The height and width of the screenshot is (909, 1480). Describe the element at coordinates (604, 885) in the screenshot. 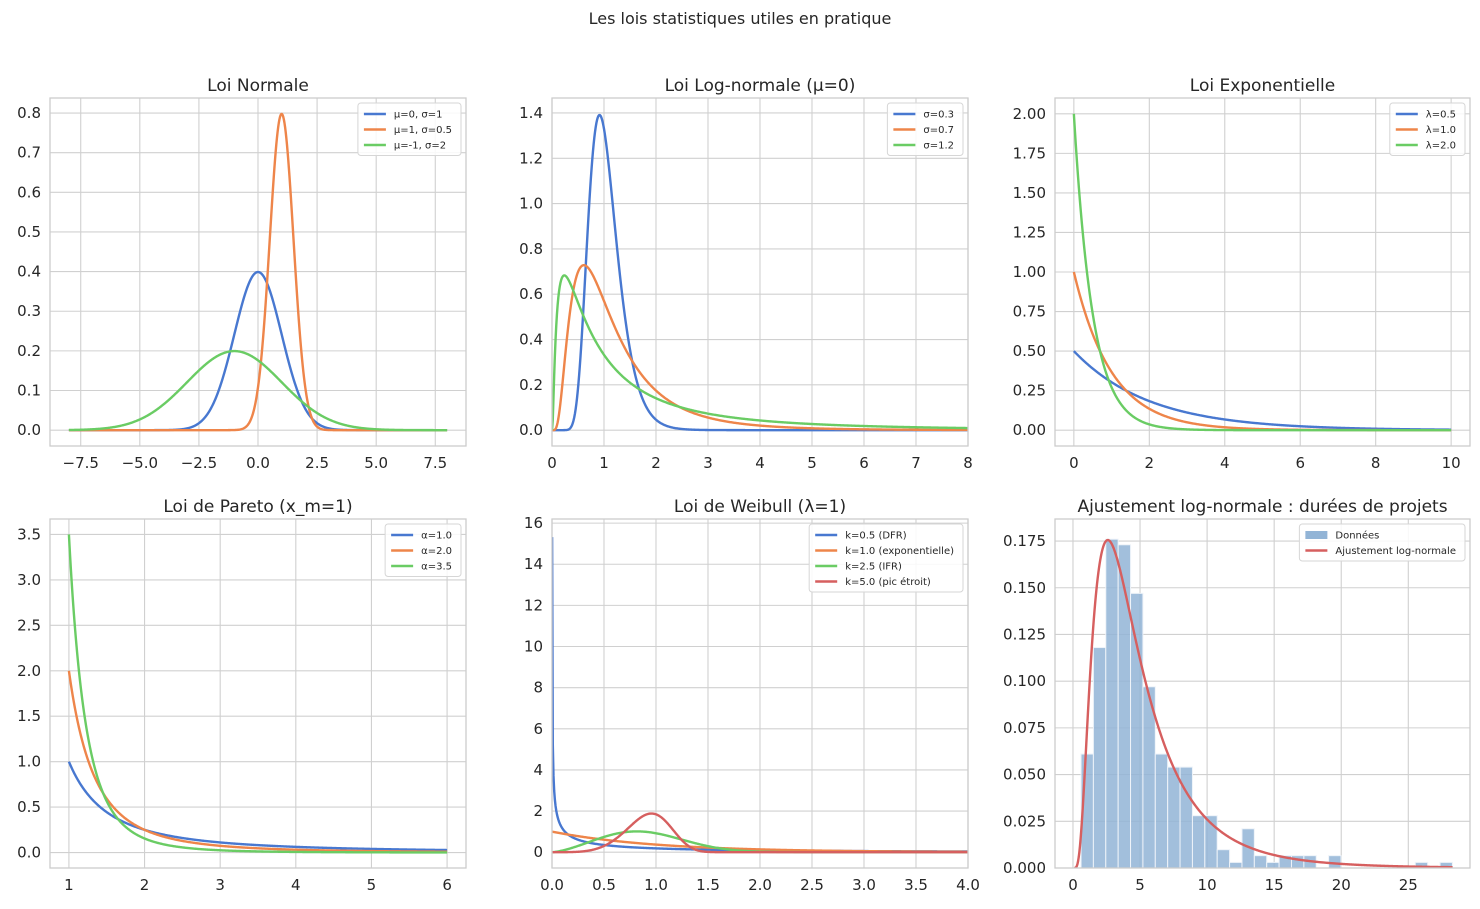

I see `x-tick-label: 0.5` at that location.